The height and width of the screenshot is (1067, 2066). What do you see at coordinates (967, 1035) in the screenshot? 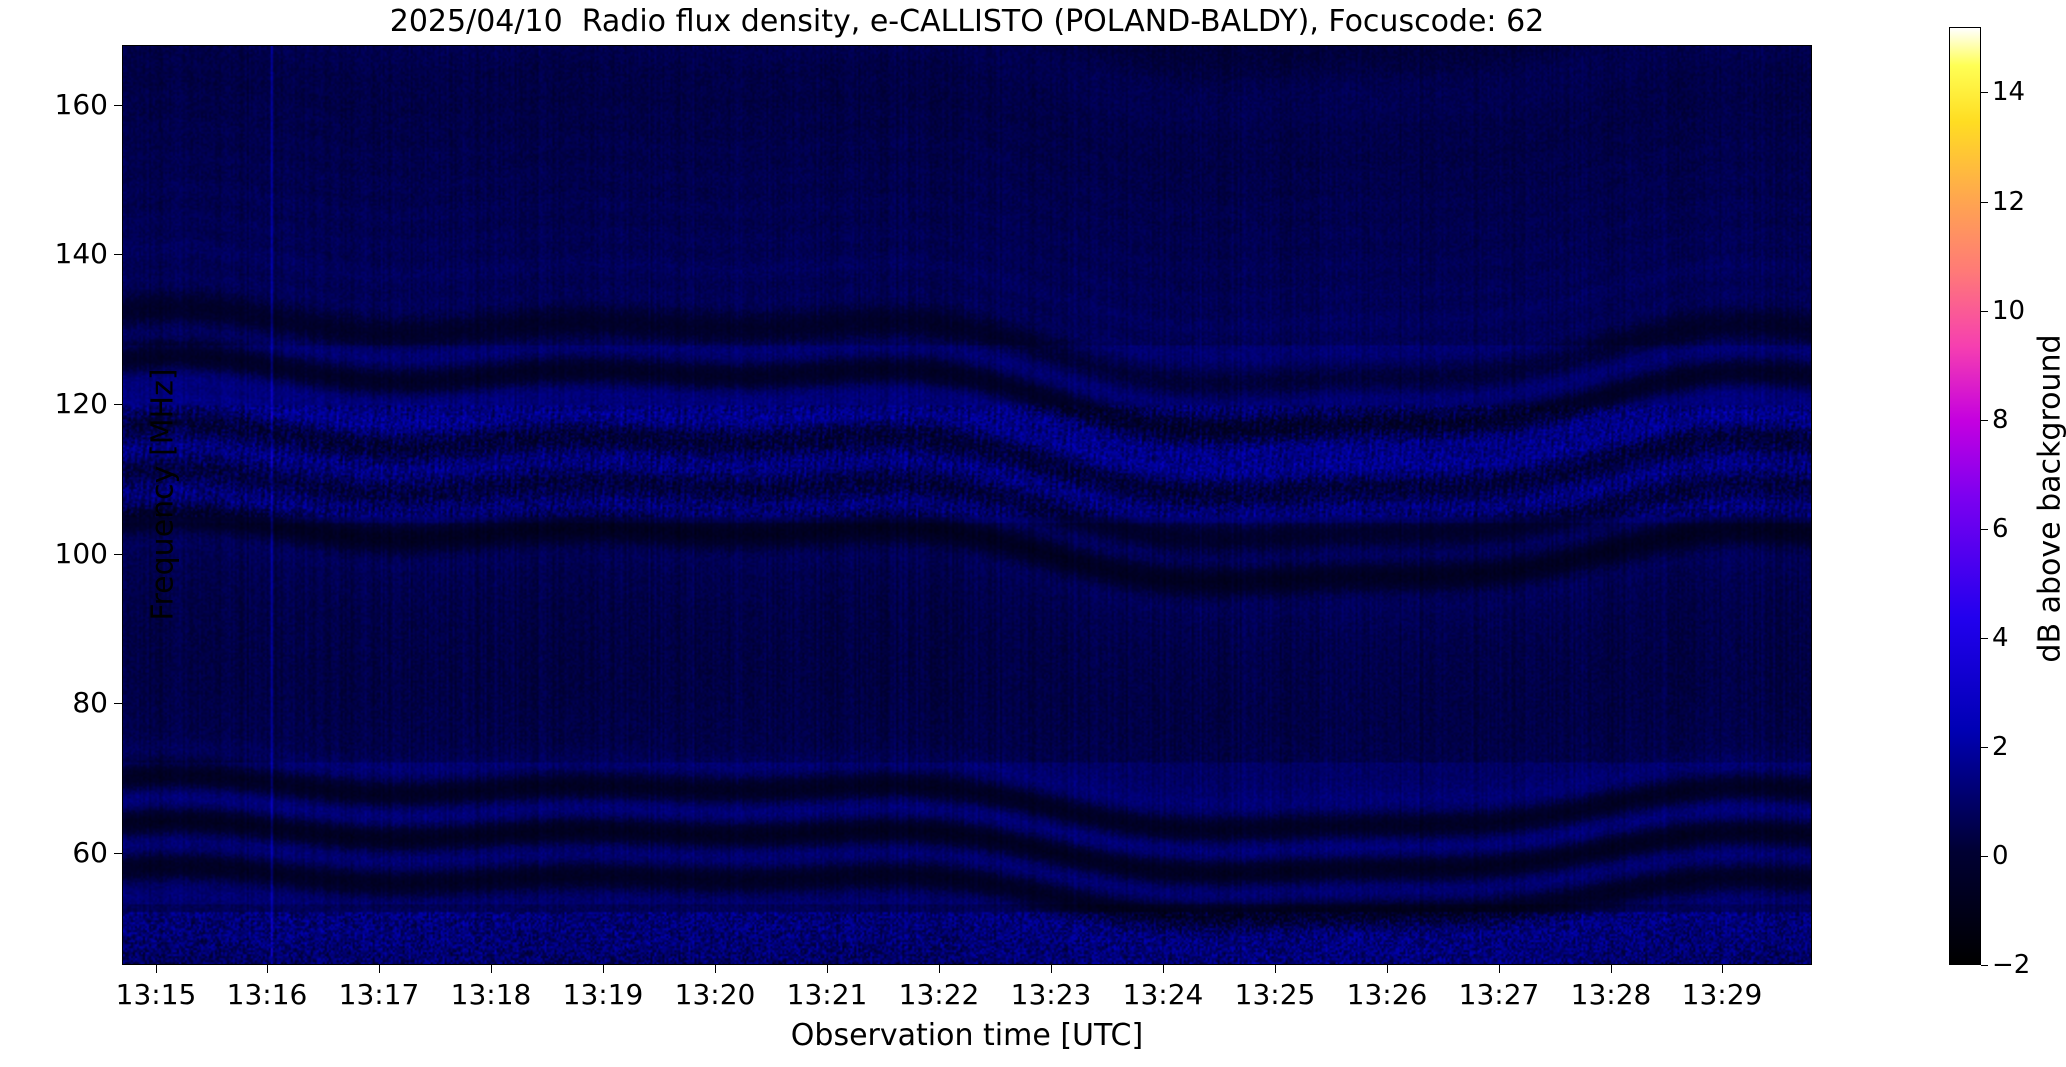
I see `x-axis-label: Observation time [UTC]` at bounding box center [967, 1035].